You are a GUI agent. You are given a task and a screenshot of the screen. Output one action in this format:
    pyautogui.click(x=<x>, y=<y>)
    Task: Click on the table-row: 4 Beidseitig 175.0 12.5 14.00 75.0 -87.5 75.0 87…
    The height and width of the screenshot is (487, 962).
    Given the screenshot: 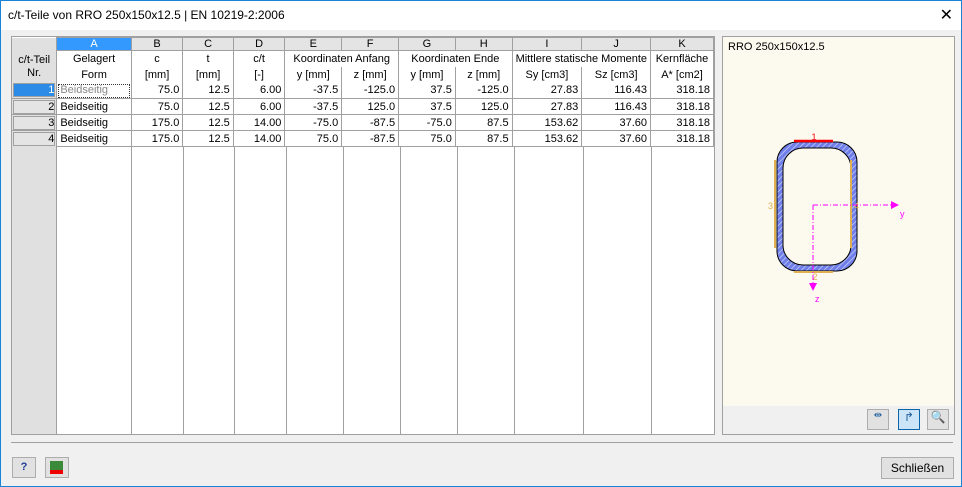 What is the action you would take?
    pyautogui.click(x=363, y=138)
    